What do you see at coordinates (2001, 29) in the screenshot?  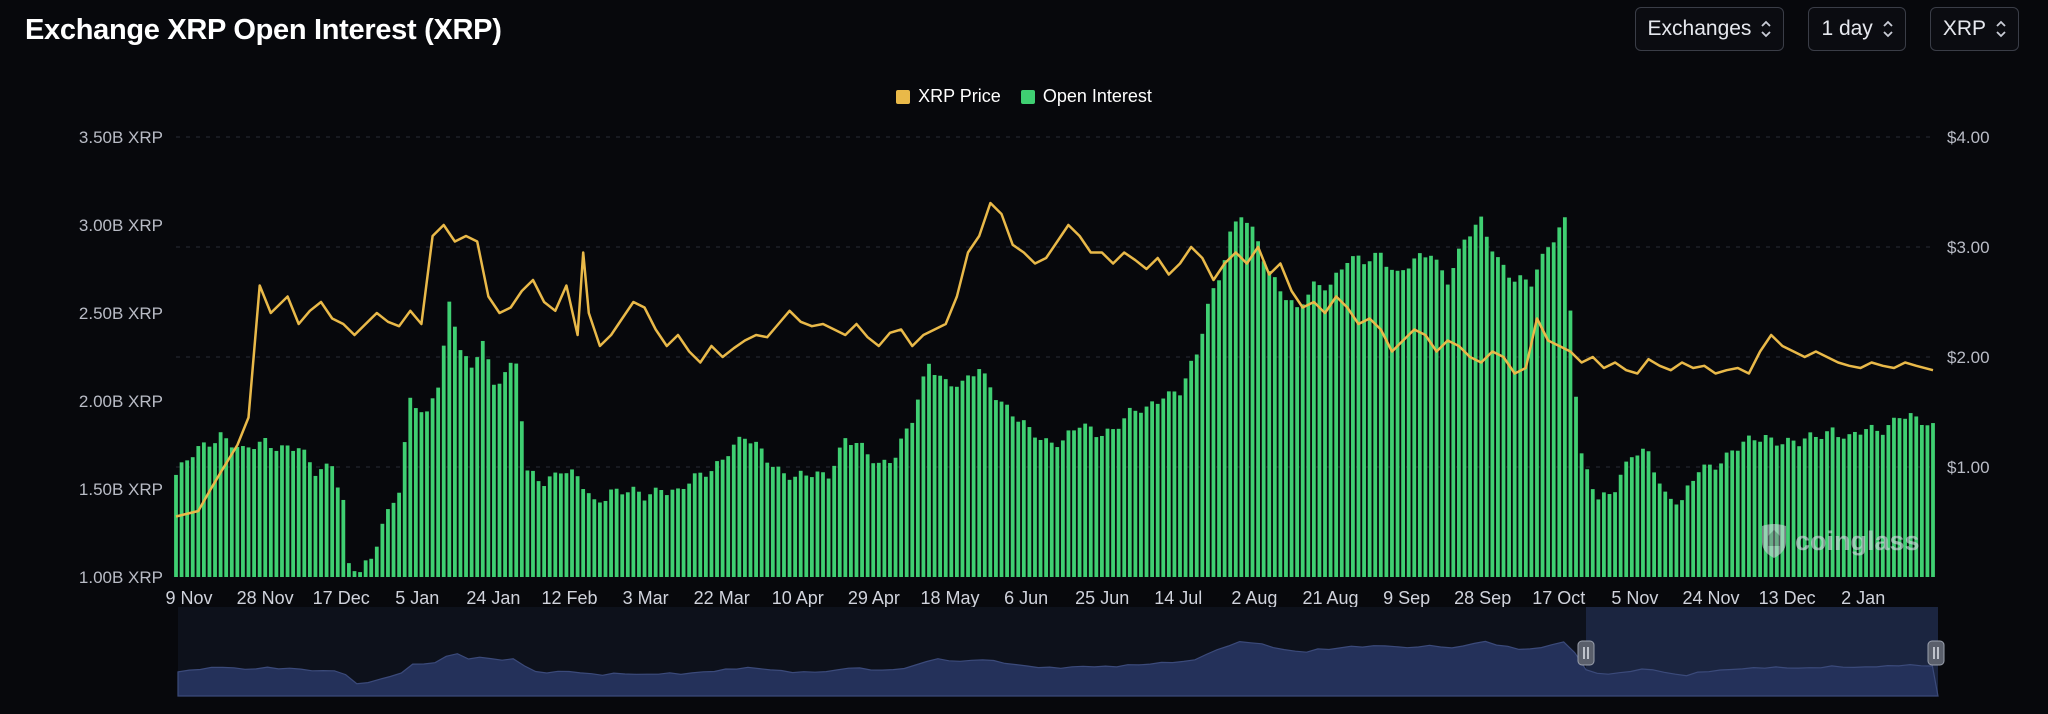 I see `chevron-updown-icon` at bounding box center [2001, 29].